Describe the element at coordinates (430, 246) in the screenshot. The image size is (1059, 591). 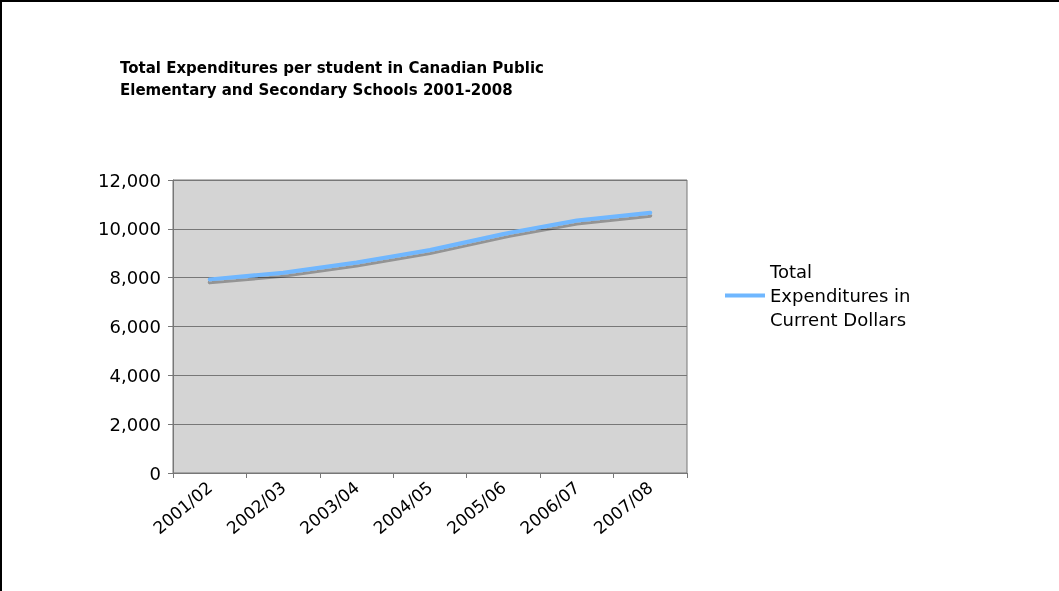
I see `line-series` at that location.